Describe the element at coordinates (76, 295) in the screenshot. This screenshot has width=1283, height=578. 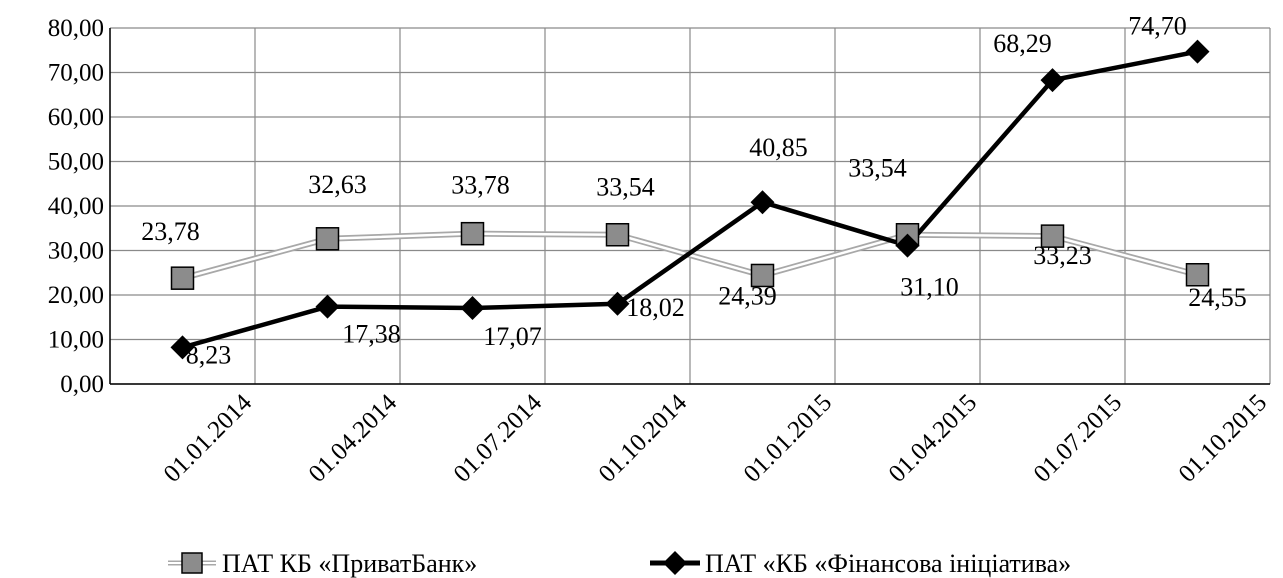
I see `y-tick-label: 20,00` at that location.